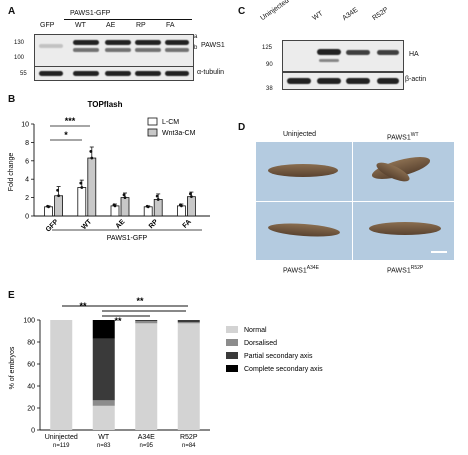  What do you see at coordinates (152, 121) in the screenshot?
I see `panel-b-legend-swatch-lcm` at bounding box center [152, 121].